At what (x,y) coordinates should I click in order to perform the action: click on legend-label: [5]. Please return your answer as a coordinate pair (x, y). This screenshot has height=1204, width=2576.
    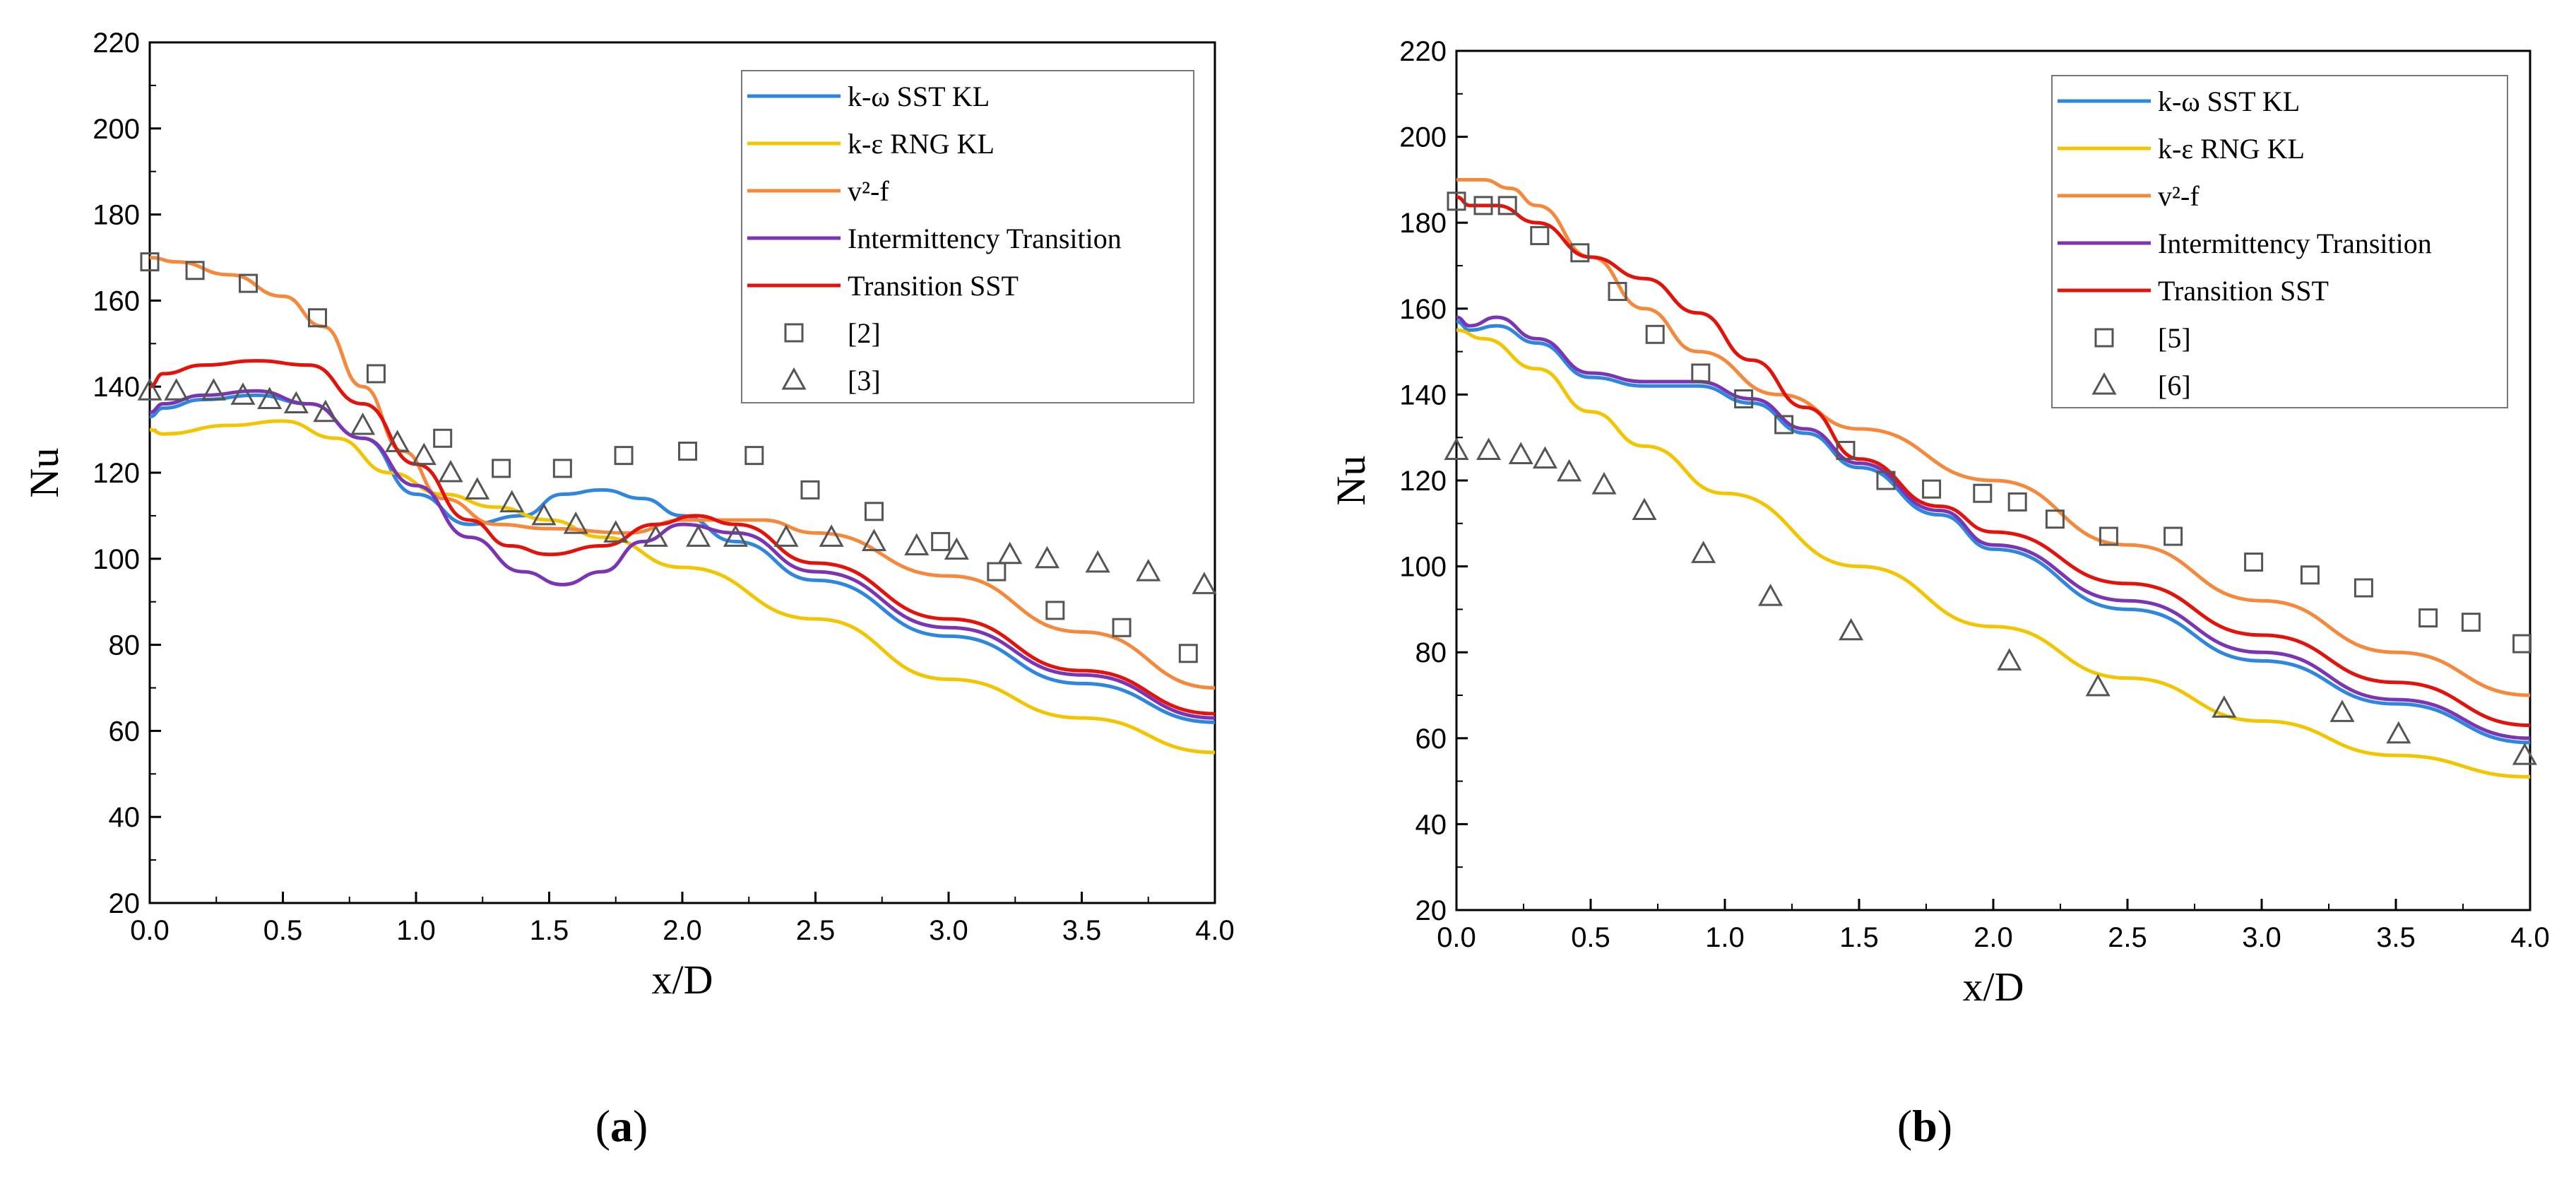
    Looking at the image, I should click on (2174, 338).